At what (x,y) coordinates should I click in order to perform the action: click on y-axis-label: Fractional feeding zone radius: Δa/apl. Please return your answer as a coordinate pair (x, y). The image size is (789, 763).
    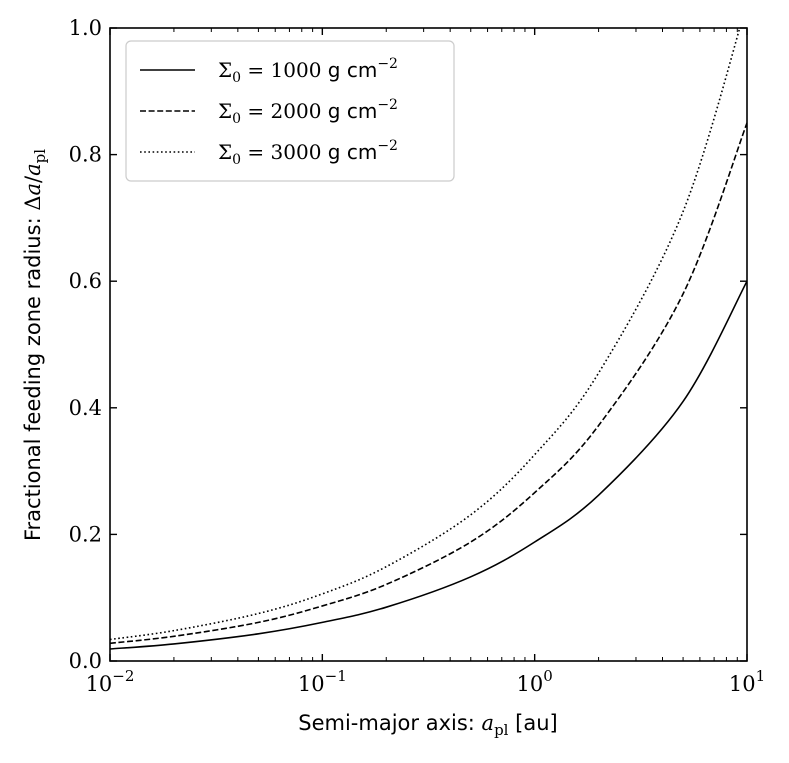
    Looking at the image, I should click on (35, 345).